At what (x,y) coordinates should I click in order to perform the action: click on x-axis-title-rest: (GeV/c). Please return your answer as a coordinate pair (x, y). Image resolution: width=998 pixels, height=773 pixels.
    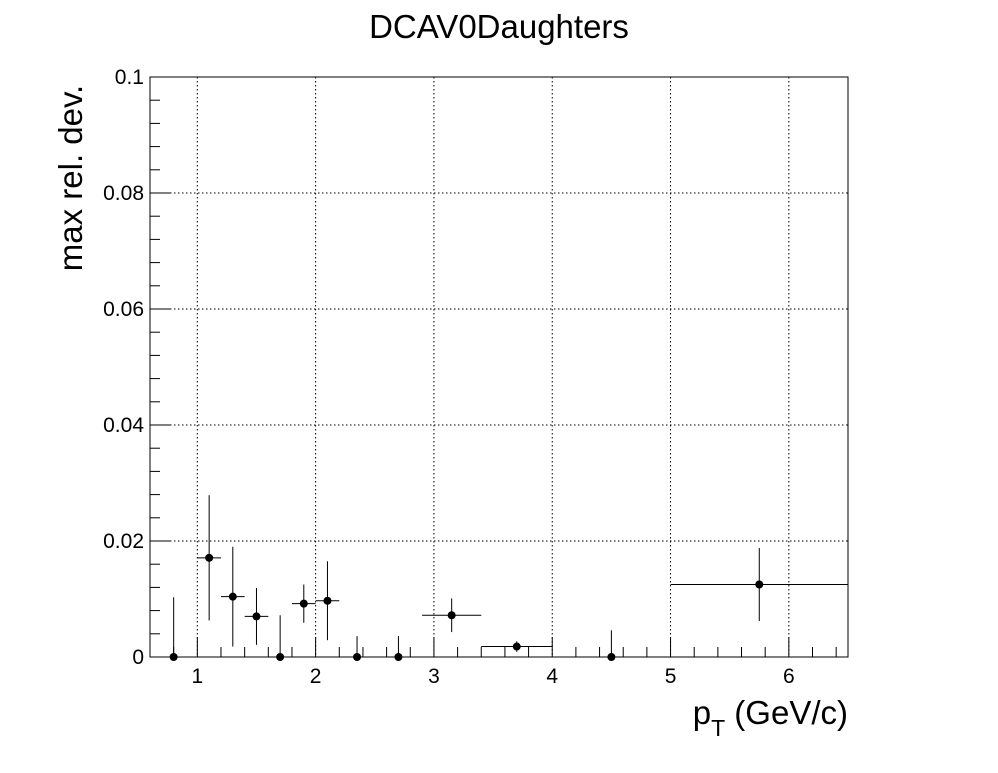
    Looking at the image, I should click on (786, 712).